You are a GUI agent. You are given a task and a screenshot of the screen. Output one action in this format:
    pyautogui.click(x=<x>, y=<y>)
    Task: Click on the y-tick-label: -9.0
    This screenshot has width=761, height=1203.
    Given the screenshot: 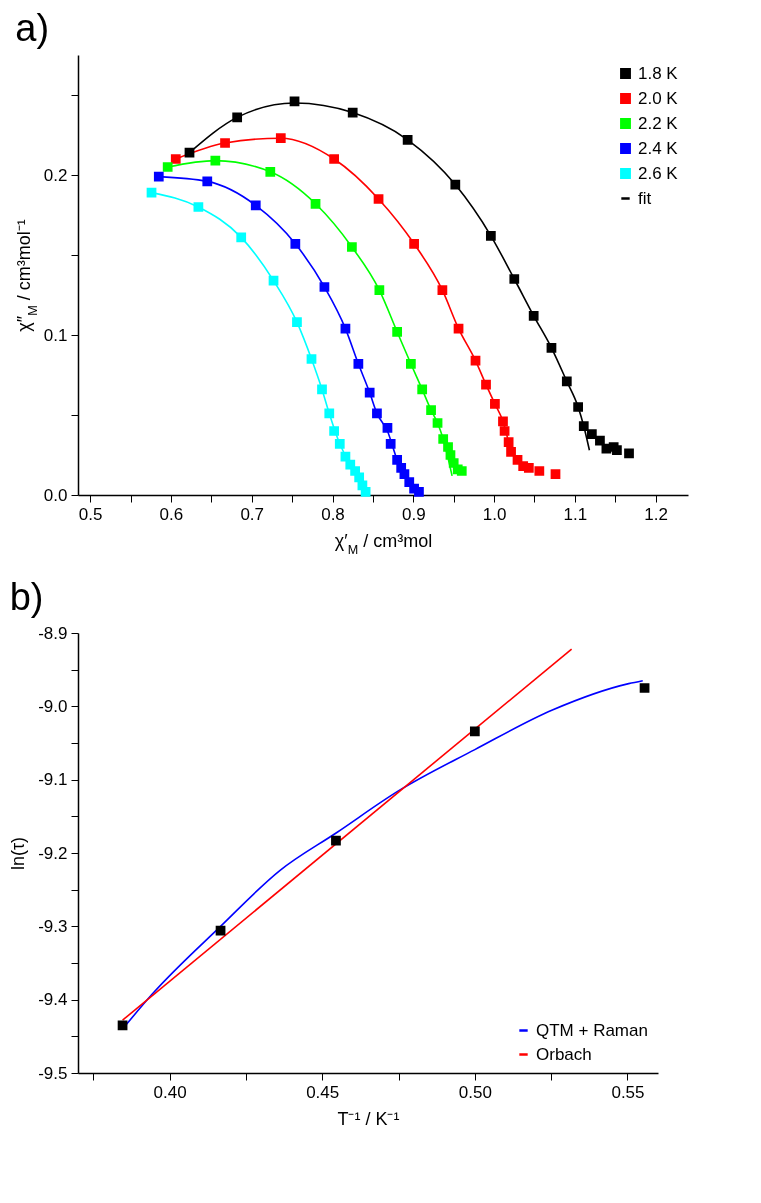 What is the action you would take?
    pyautogui.click(x=53, y=706)
    